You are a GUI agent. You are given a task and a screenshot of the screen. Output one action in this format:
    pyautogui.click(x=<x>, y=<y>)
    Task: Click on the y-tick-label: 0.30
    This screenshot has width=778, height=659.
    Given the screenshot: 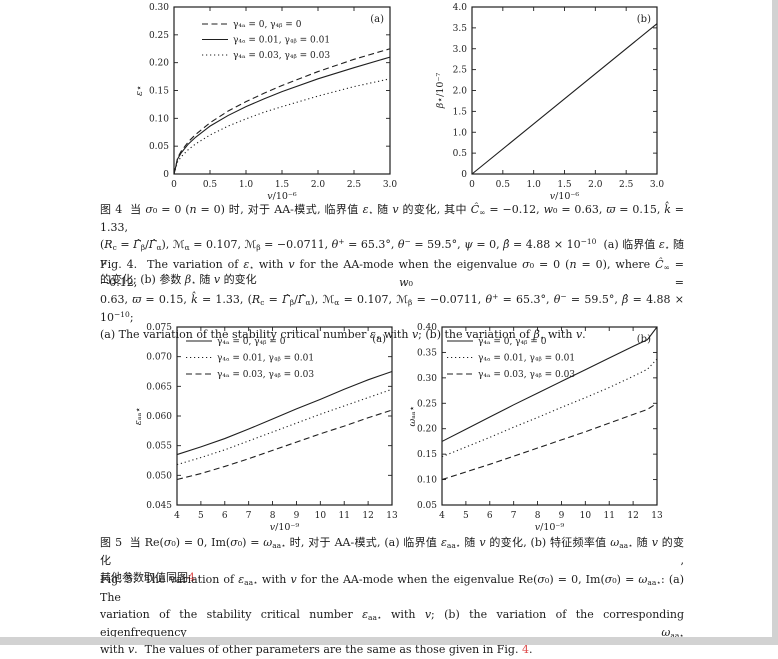 What is the action you would take?
    pyautogui.click(x=159, y=8)
    